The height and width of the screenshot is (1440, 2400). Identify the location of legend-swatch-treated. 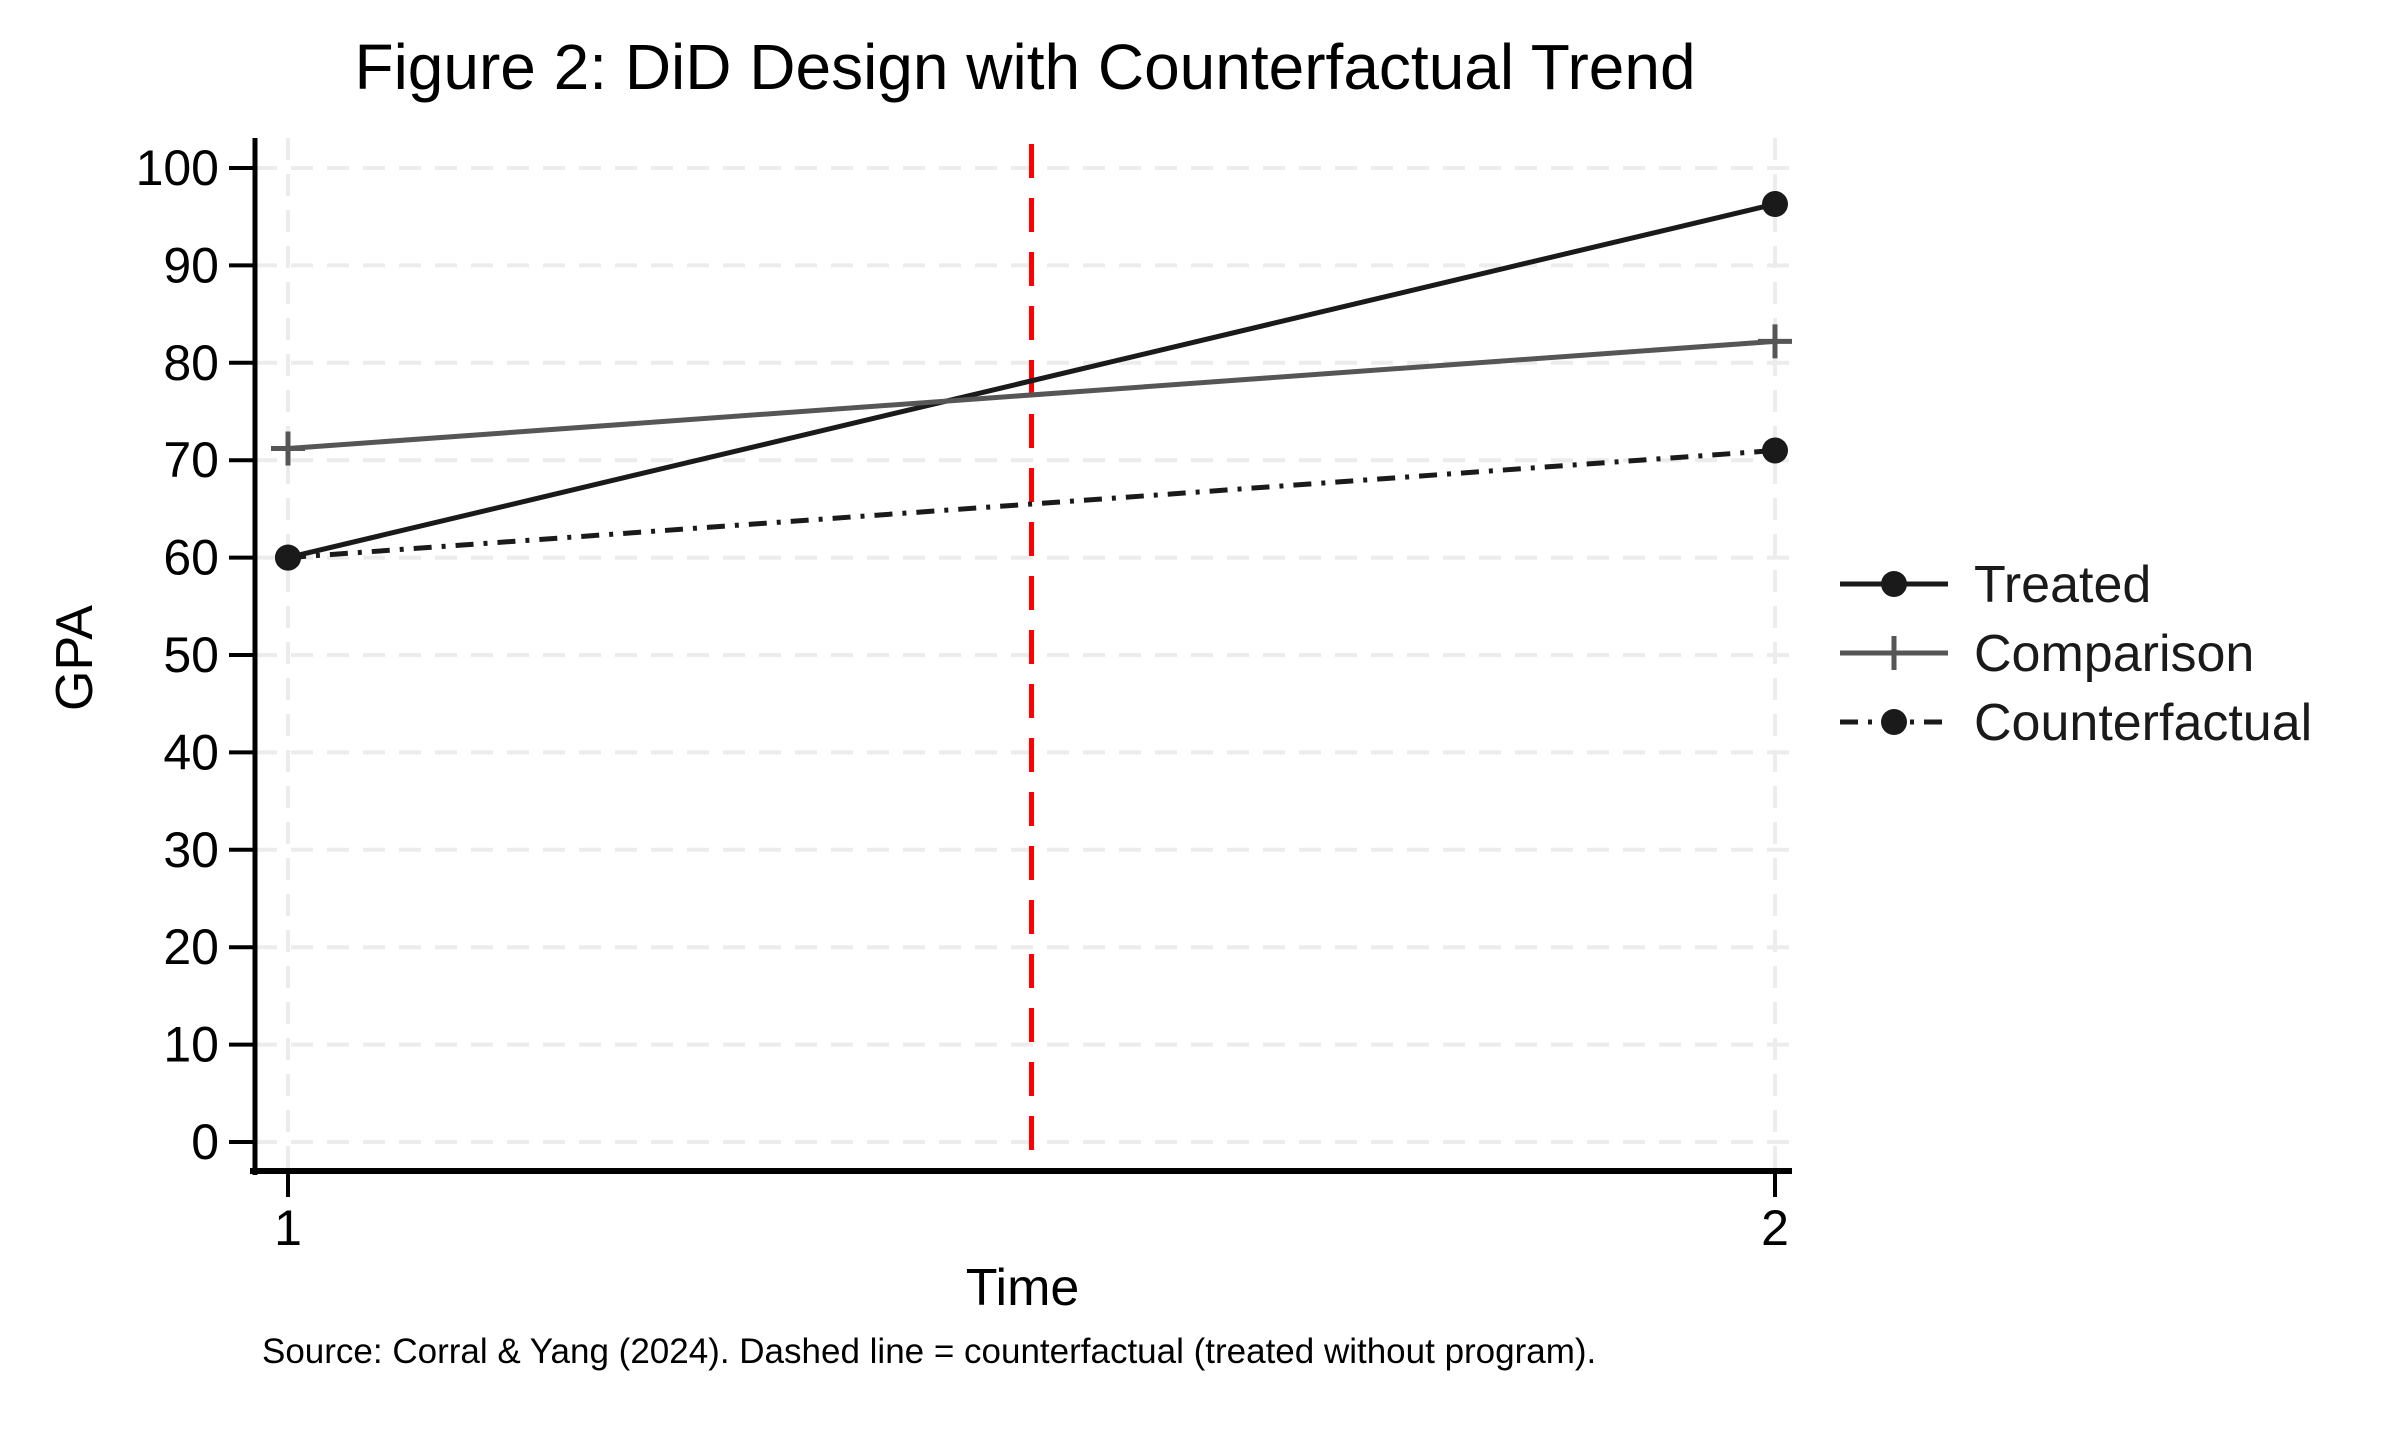
(1894, 584).